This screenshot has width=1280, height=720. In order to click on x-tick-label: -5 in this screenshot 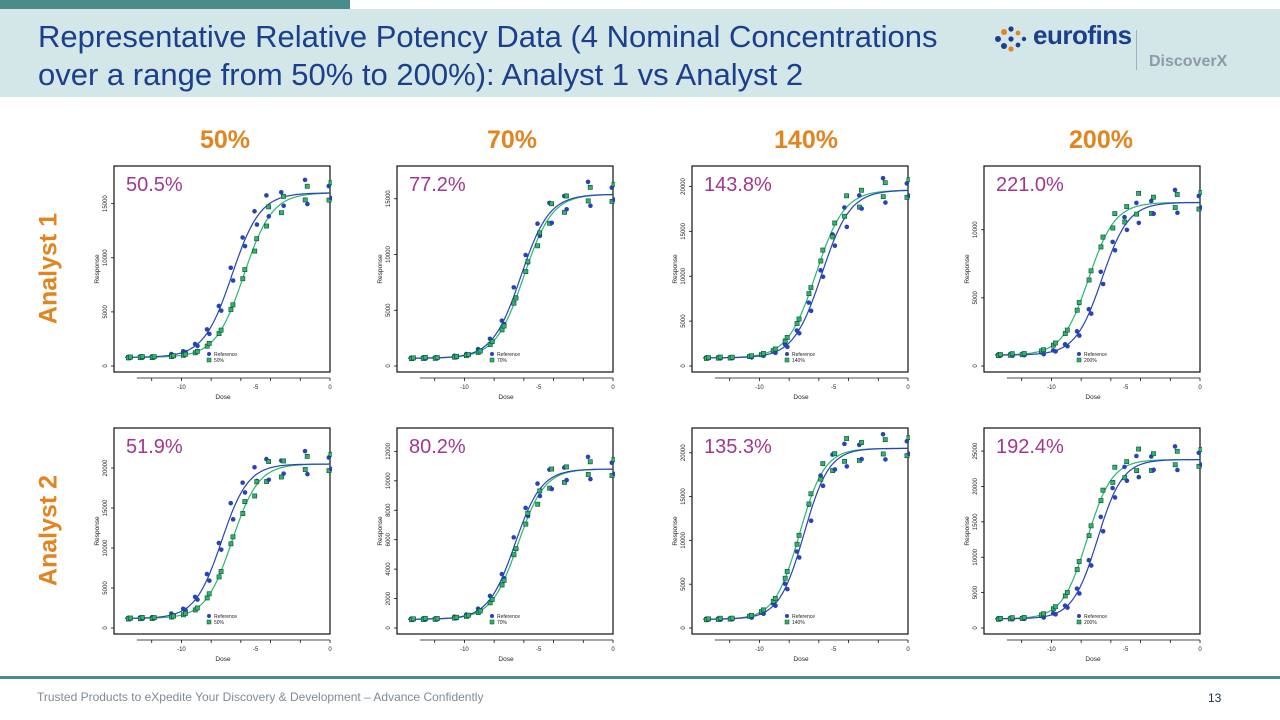, I will do `click(834, 650)`.